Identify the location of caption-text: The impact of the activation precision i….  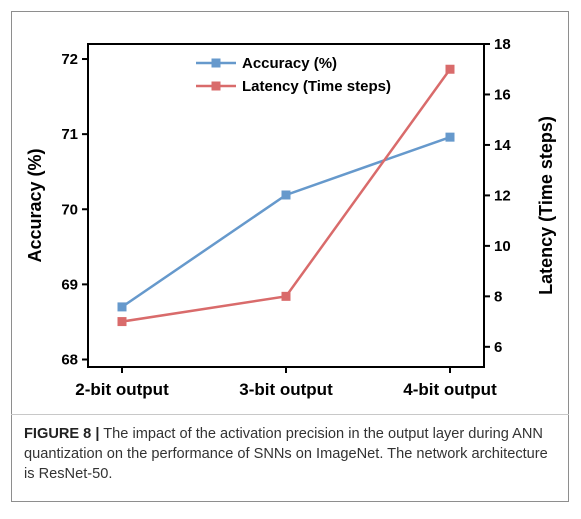
(286, 454).